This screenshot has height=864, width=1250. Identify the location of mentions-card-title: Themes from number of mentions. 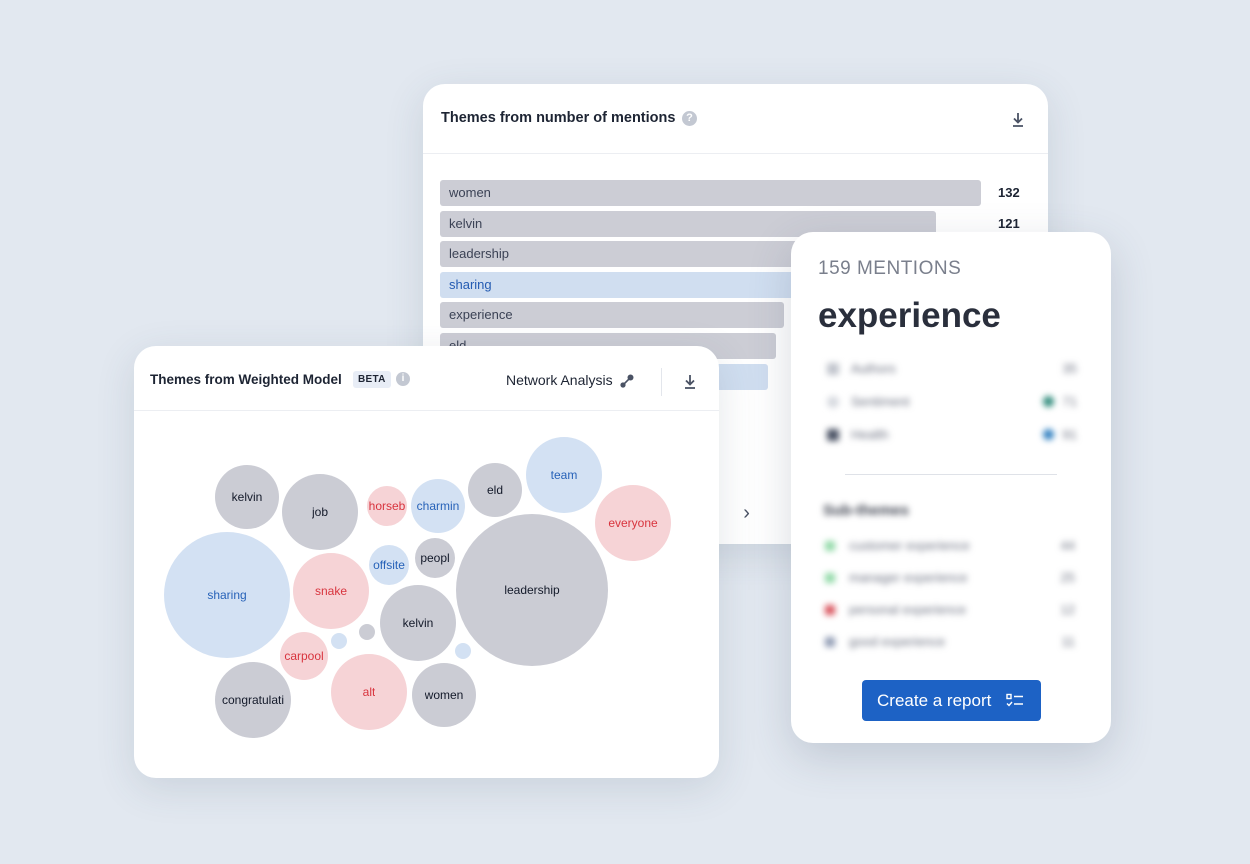
(558, 118).